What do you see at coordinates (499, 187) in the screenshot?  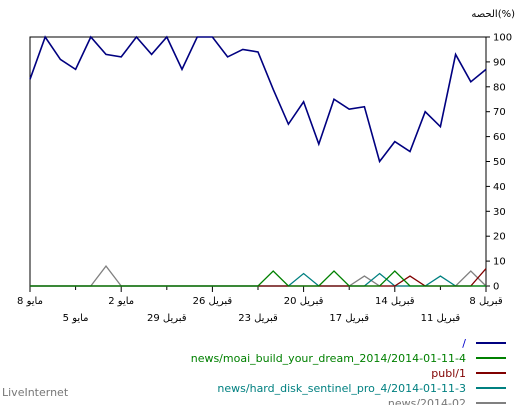 I see `y-tick-label: 40` at bounding box center [499, 187].